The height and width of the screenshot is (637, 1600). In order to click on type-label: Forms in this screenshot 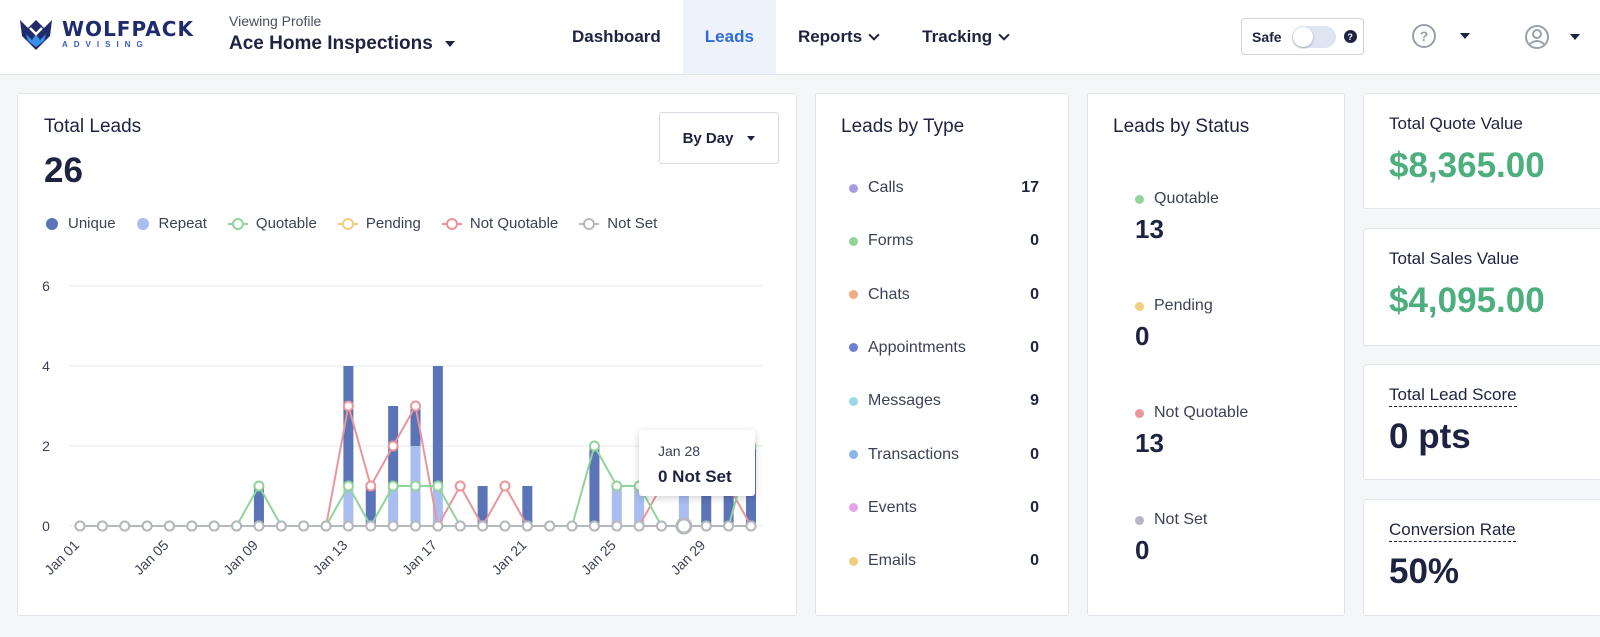, I will do `click(891, 241)`.